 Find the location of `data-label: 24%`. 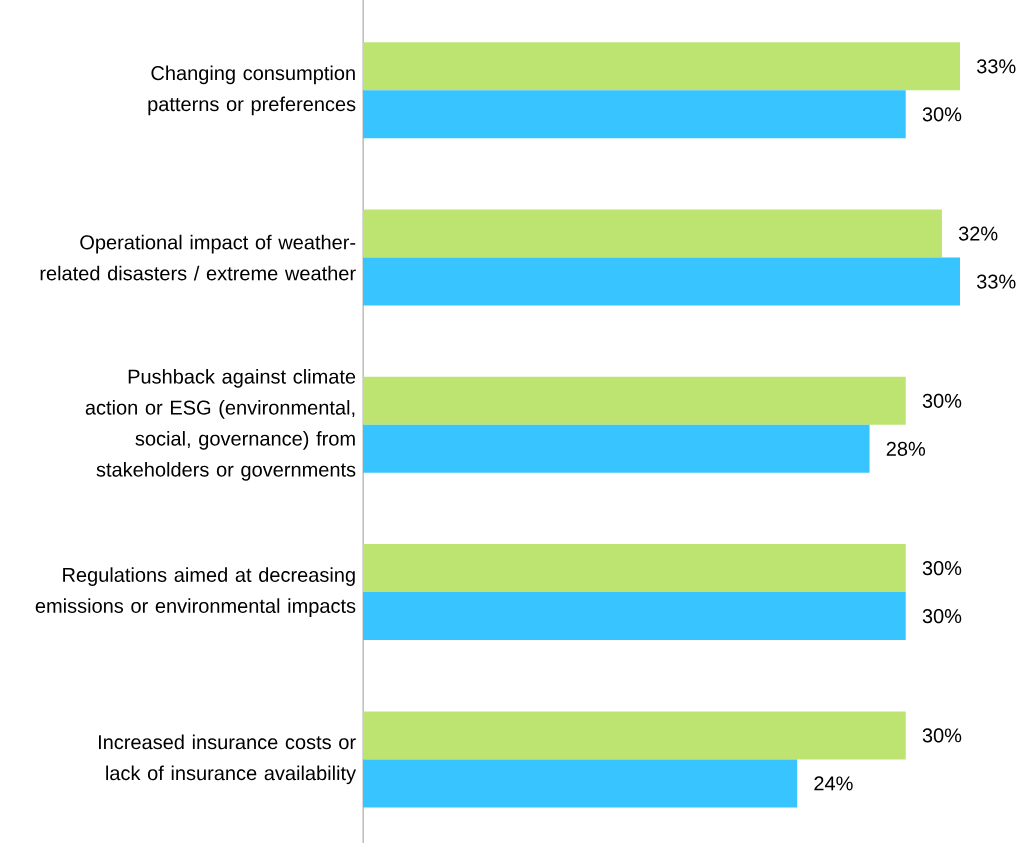

data-label: 24% is located at coordinates (833, 783).